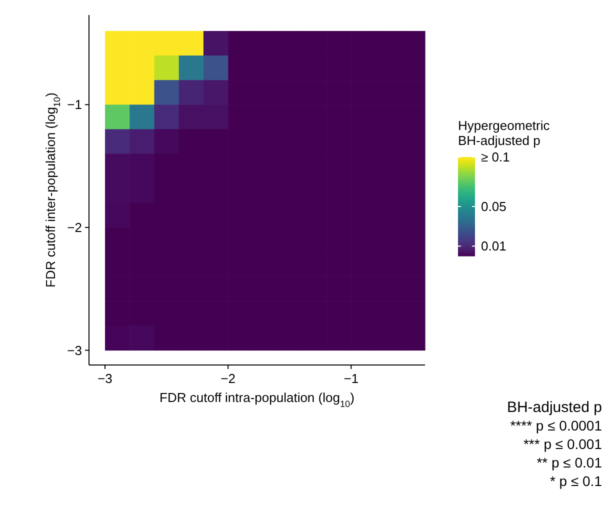  What do you see at coordinates (569, 462) in the screenshot?
I see `text: ** p ≤ 0.01` at bounding box center [569, 462].